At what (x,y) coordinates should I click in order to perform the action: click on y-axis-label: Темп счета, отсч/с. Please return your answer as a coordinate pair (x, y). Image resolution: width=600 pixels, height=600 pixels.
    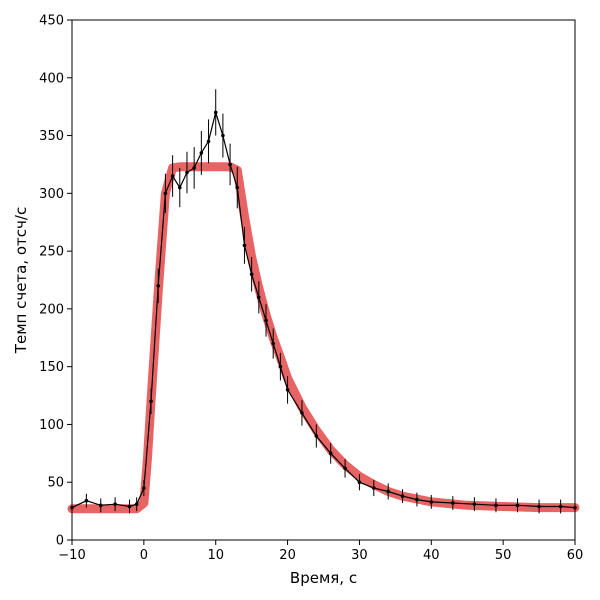
    Looking at the image, I should click on (21, 280).